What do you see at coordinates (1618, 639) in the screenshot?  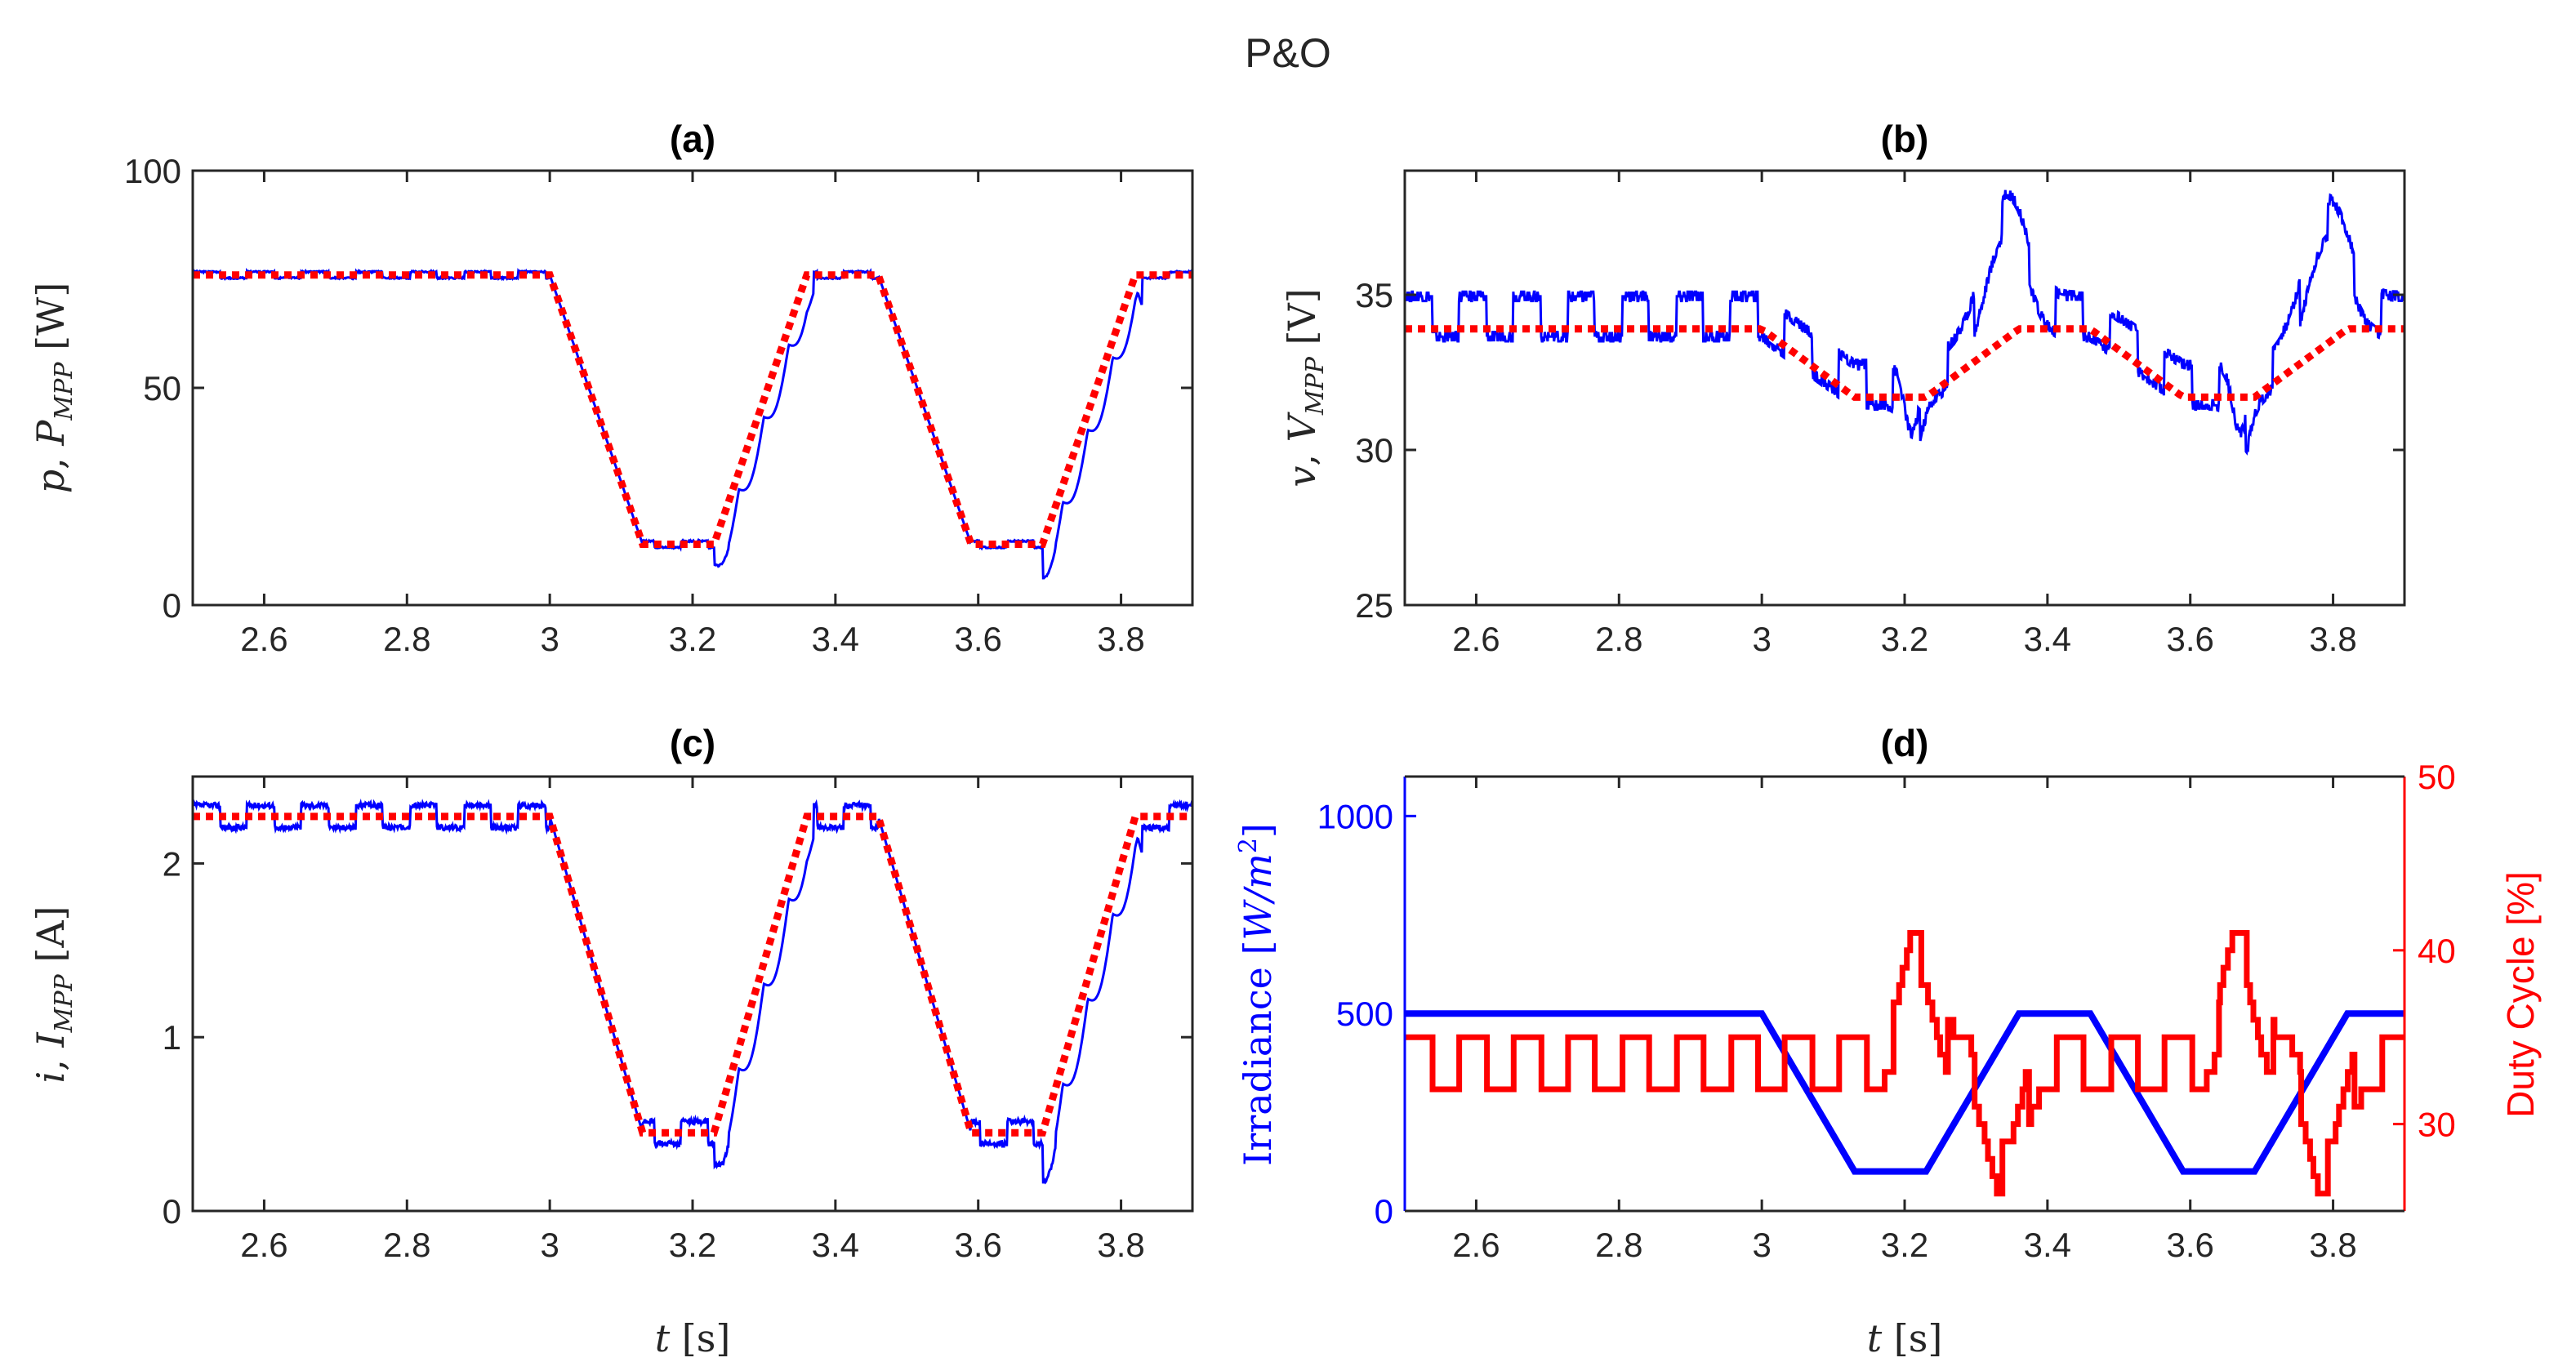 I see `panel-b-xtick-label: 2.8` at bounding box center [1618, 639].